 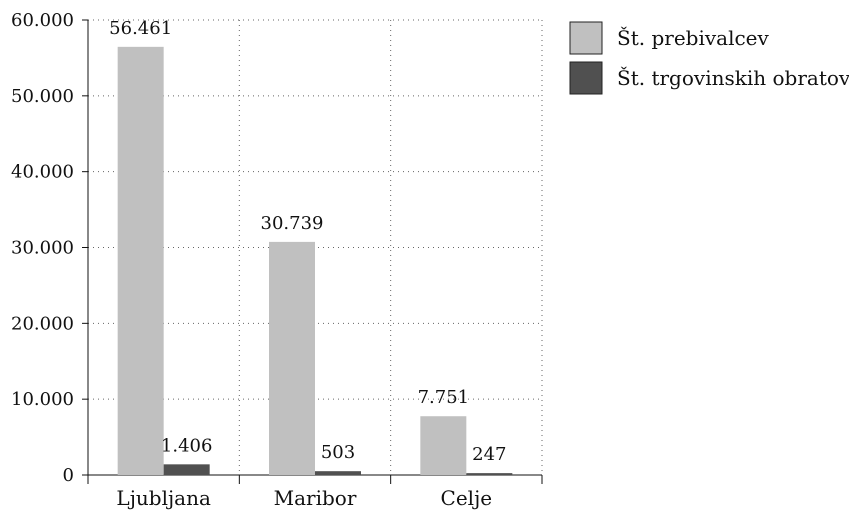 I want to click on y-tick-label: 30.000, so click(x=42, y=248).